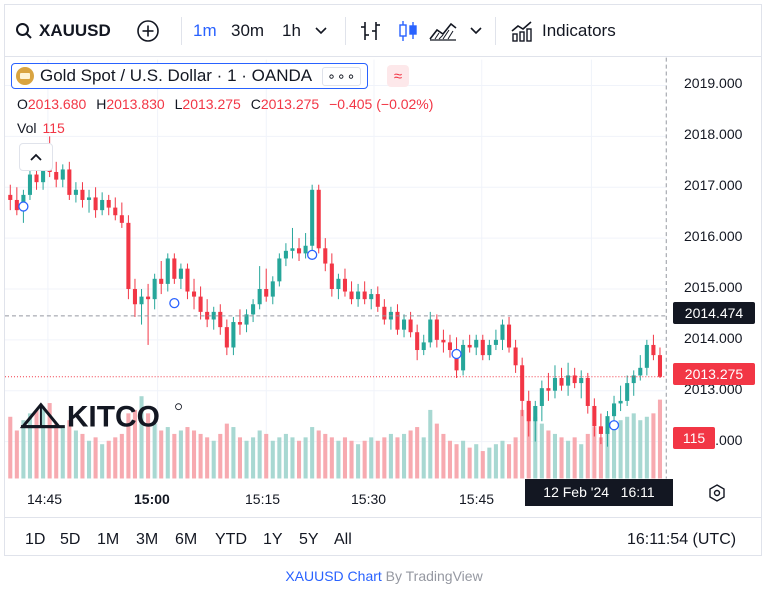  Describe the element at coordinates (321, 31) in the screenshot. I see `interval-dropdown` at that location.